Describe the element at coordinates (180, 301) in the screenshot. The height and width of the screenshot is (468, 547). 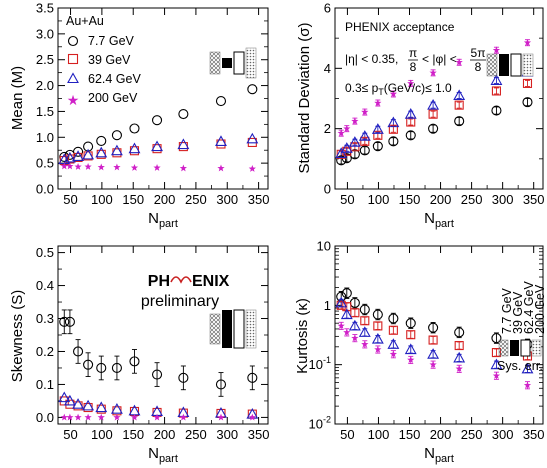
I see `phenix-logo-sub: preliminary` at that location.